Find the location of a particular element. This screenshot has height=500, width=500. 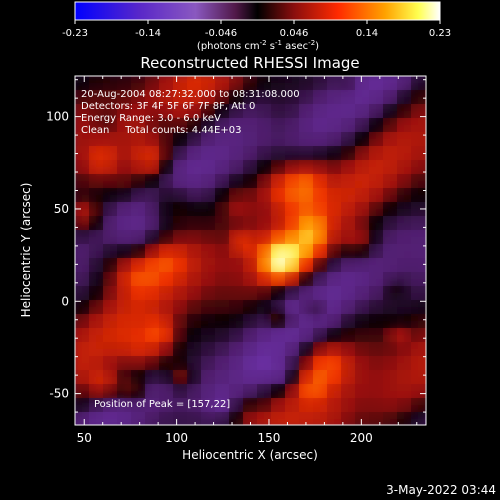

x-axis-label: Heliocentric X (arcsec) is located at coordinates (250, 455).